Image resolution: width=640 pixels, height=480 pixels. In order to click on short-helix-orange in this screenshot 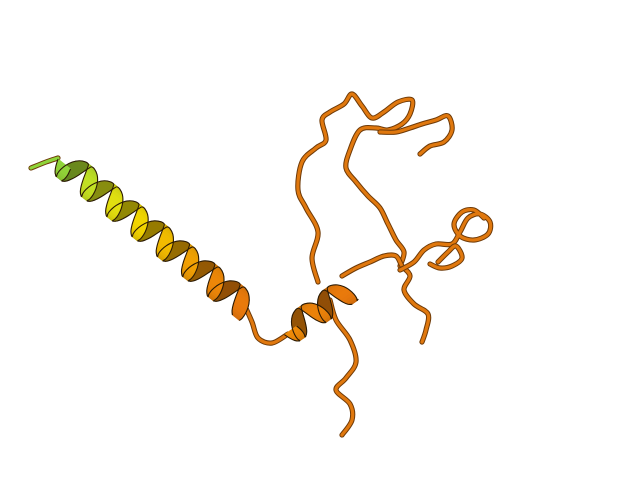, I will do `click(321, 313)`.